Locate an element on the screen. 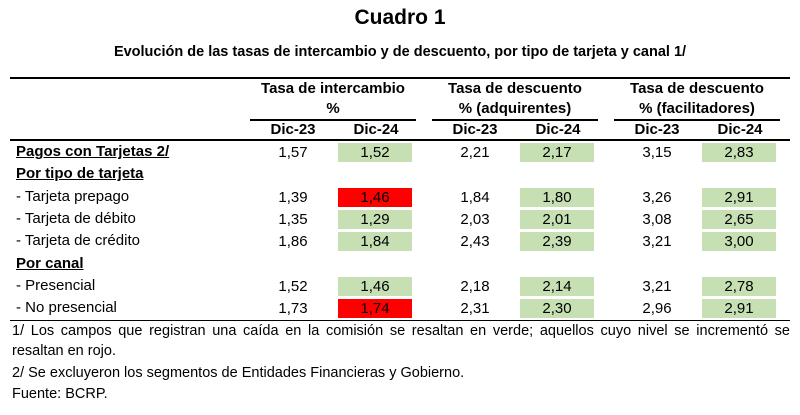 The height and width of the screenshot is (415, 800). table-title: Cuadro 1 is located at coordinates (400, 17).